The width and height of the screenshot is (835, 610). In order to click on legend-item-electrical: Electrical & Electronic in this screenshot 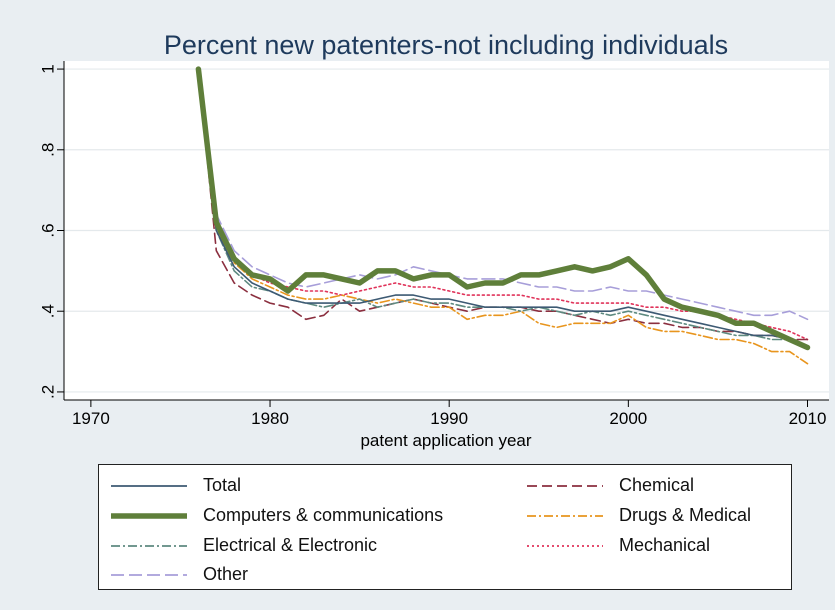, I will do `click(244, 545)`.